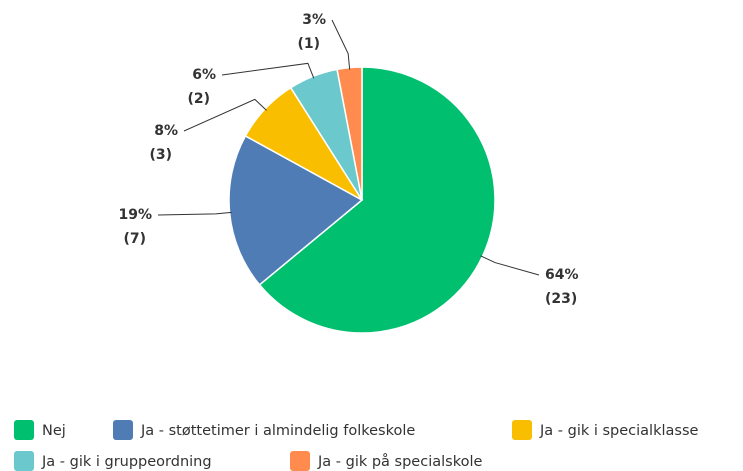 Image resolution: width=743 pixels, height=471 pixels. Describe the element at coordinates (399, 461) in the screenshot. I see `legend-label: Ja - gik på specialskole` at that location.